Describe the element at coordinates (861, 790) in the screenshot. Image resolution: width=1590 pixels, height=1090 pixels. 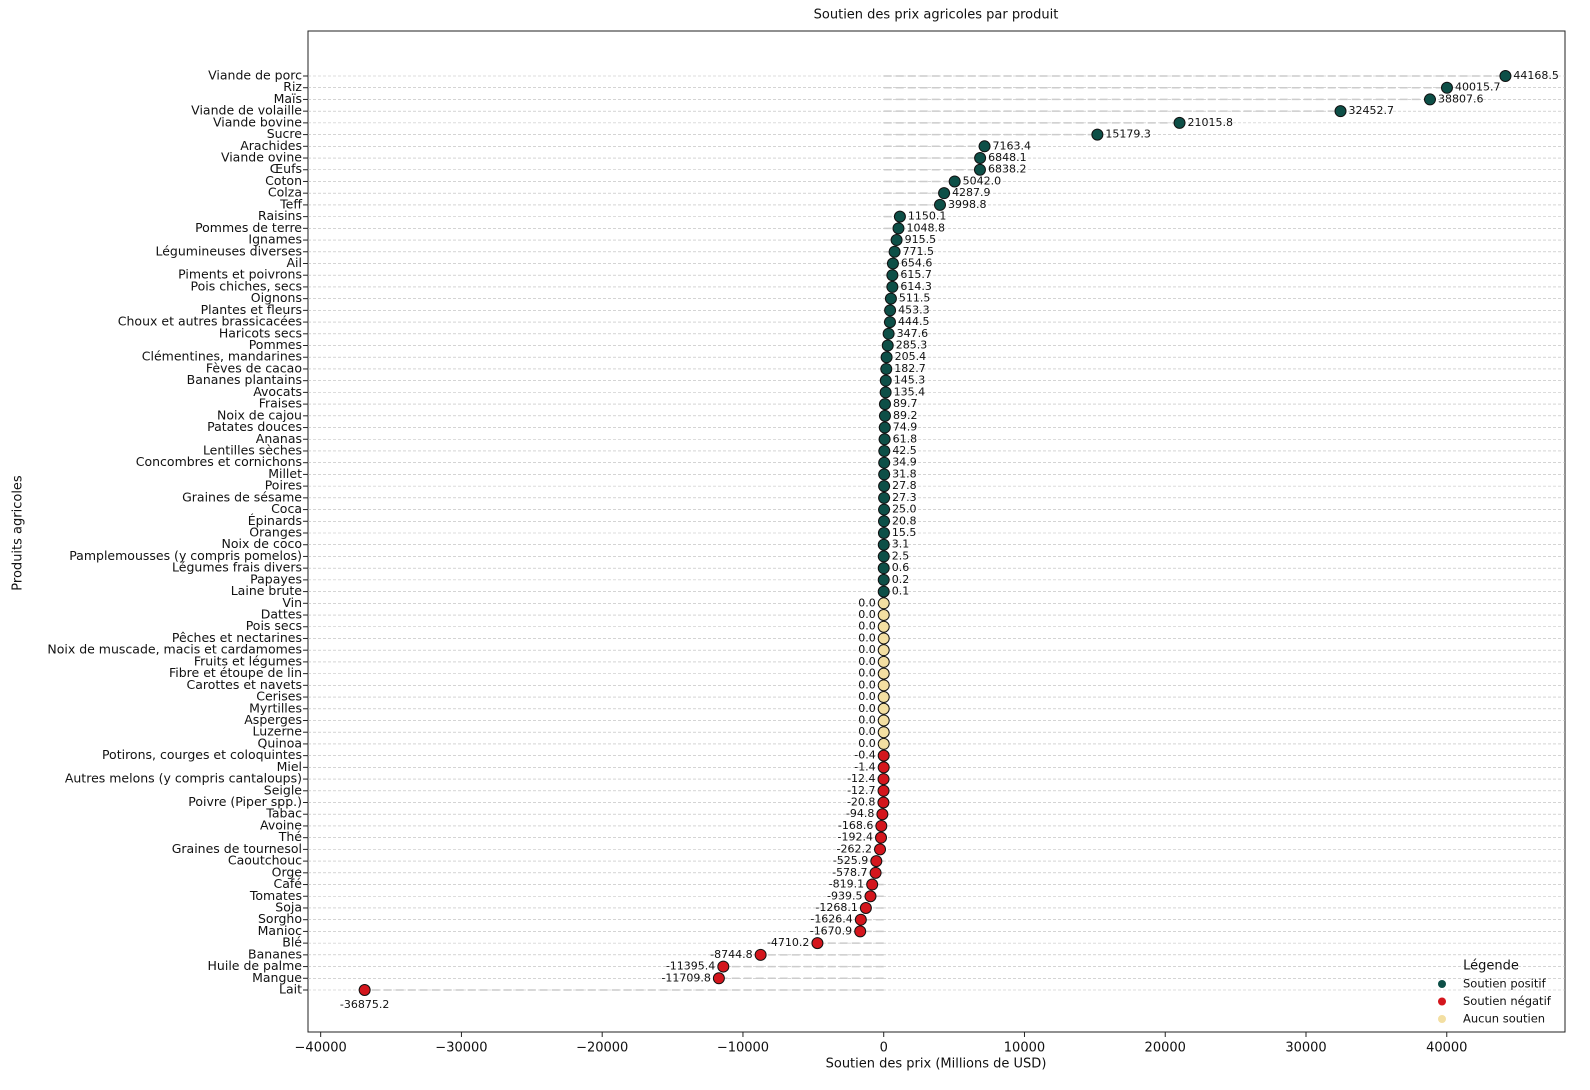
I see `value-label: -12.7` at that location.